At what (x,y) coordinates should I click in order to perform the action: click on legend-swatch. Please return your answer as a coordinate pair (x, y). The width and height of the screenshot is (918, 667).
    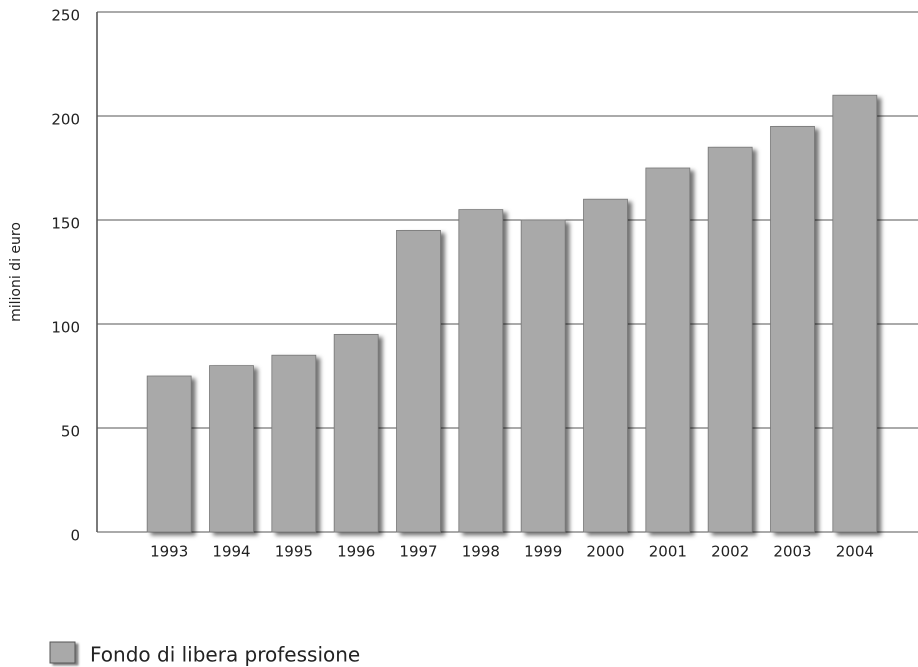
    Looking at the image, I should click on (62, 652).